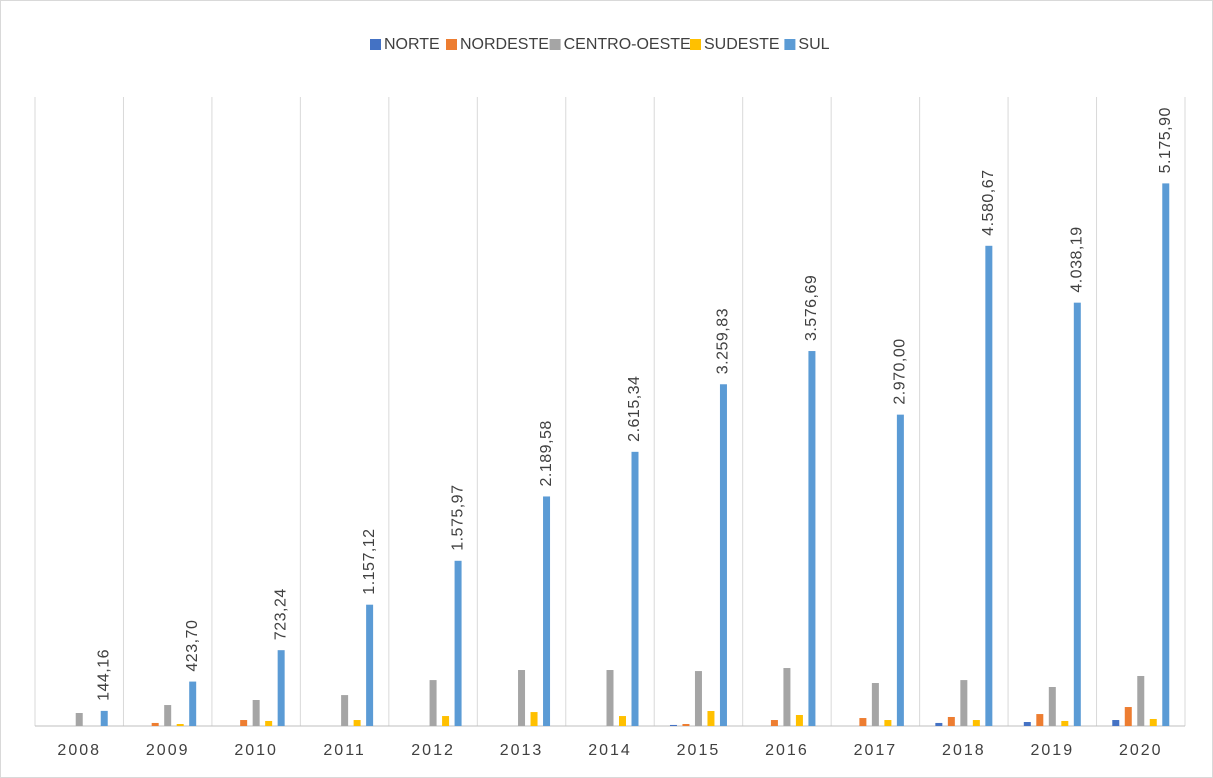 Image resolution: width=1213 pixels, height=778 pixels. I want to click on value-label: 423,70, so click(192, 646).